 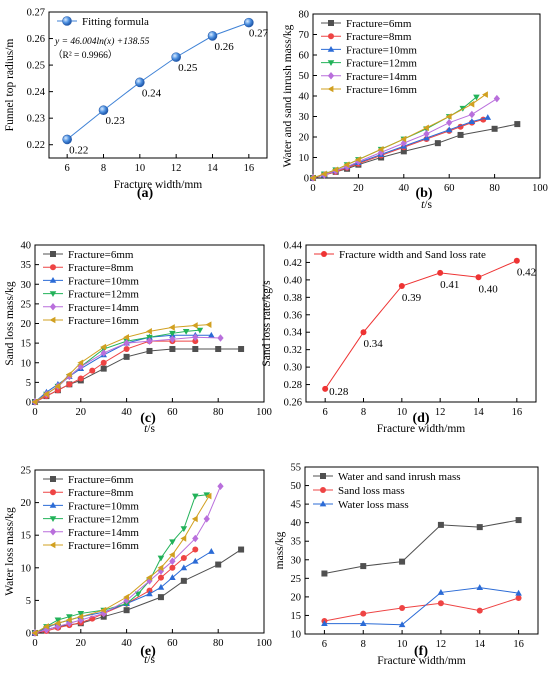 What do you see at coordinates (218, 412) in the screenshot?
I see `x-tick-label: 80` at bounding box center [218, 412].